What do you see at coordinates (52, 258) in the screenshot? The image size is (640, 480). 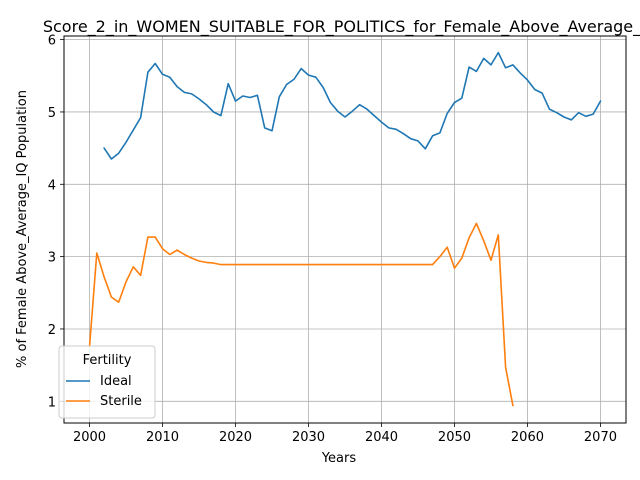 I see `y-tick-label: 3` at bounding box center [52, 258].